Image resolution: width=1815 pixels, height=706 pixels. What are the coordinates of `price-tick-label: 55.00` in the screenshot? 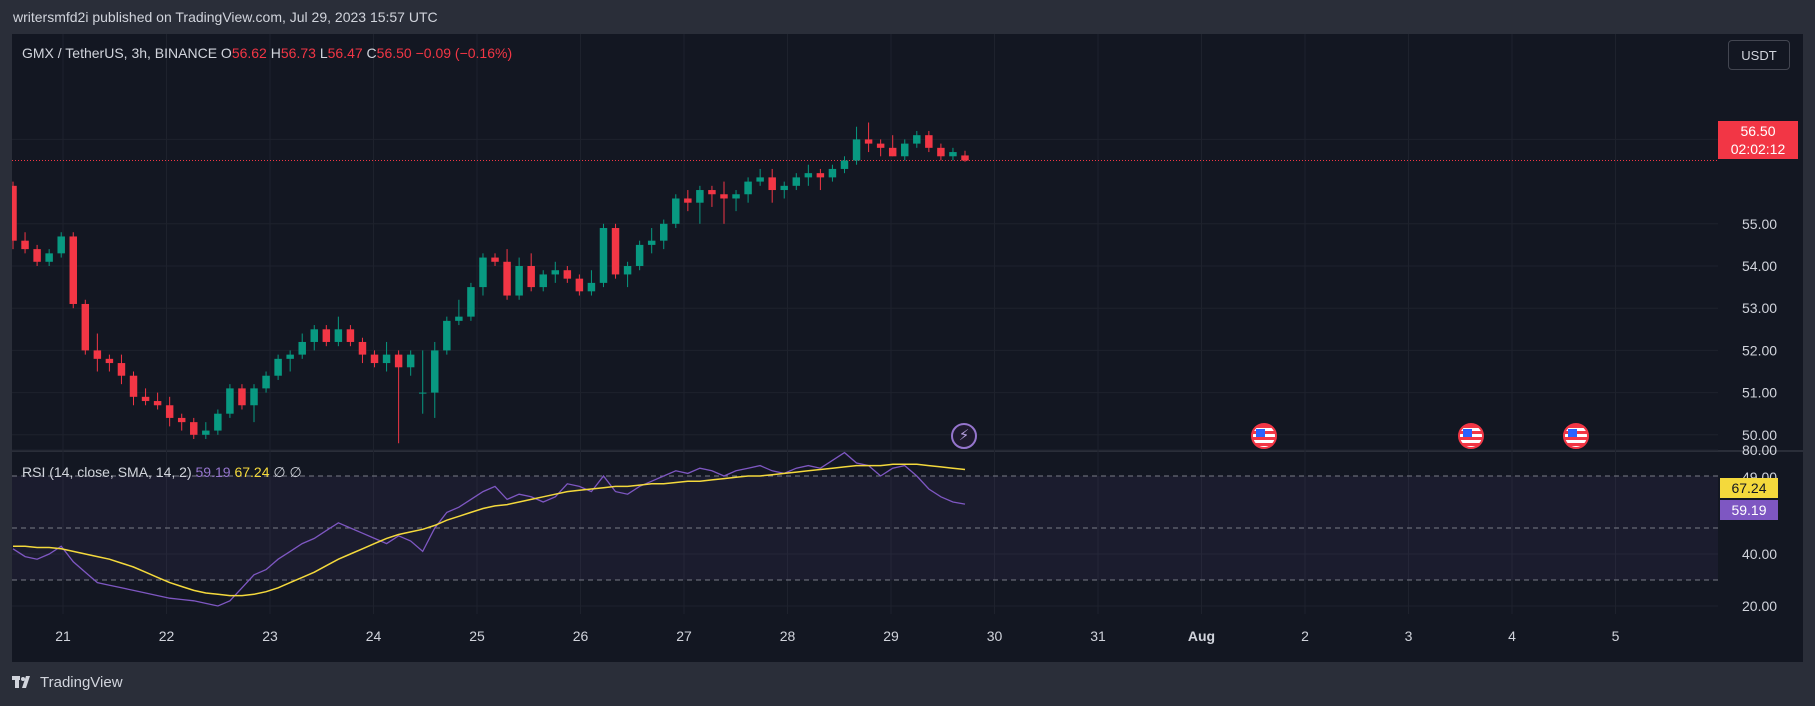 It's located at (1759, 224).